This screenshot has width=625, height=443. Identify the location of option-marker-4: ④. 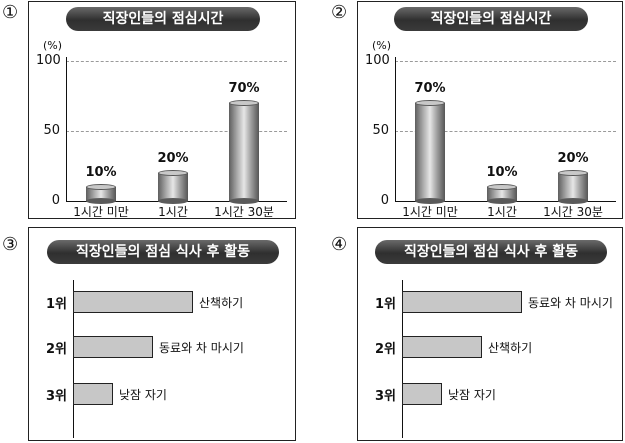
(339, 244).